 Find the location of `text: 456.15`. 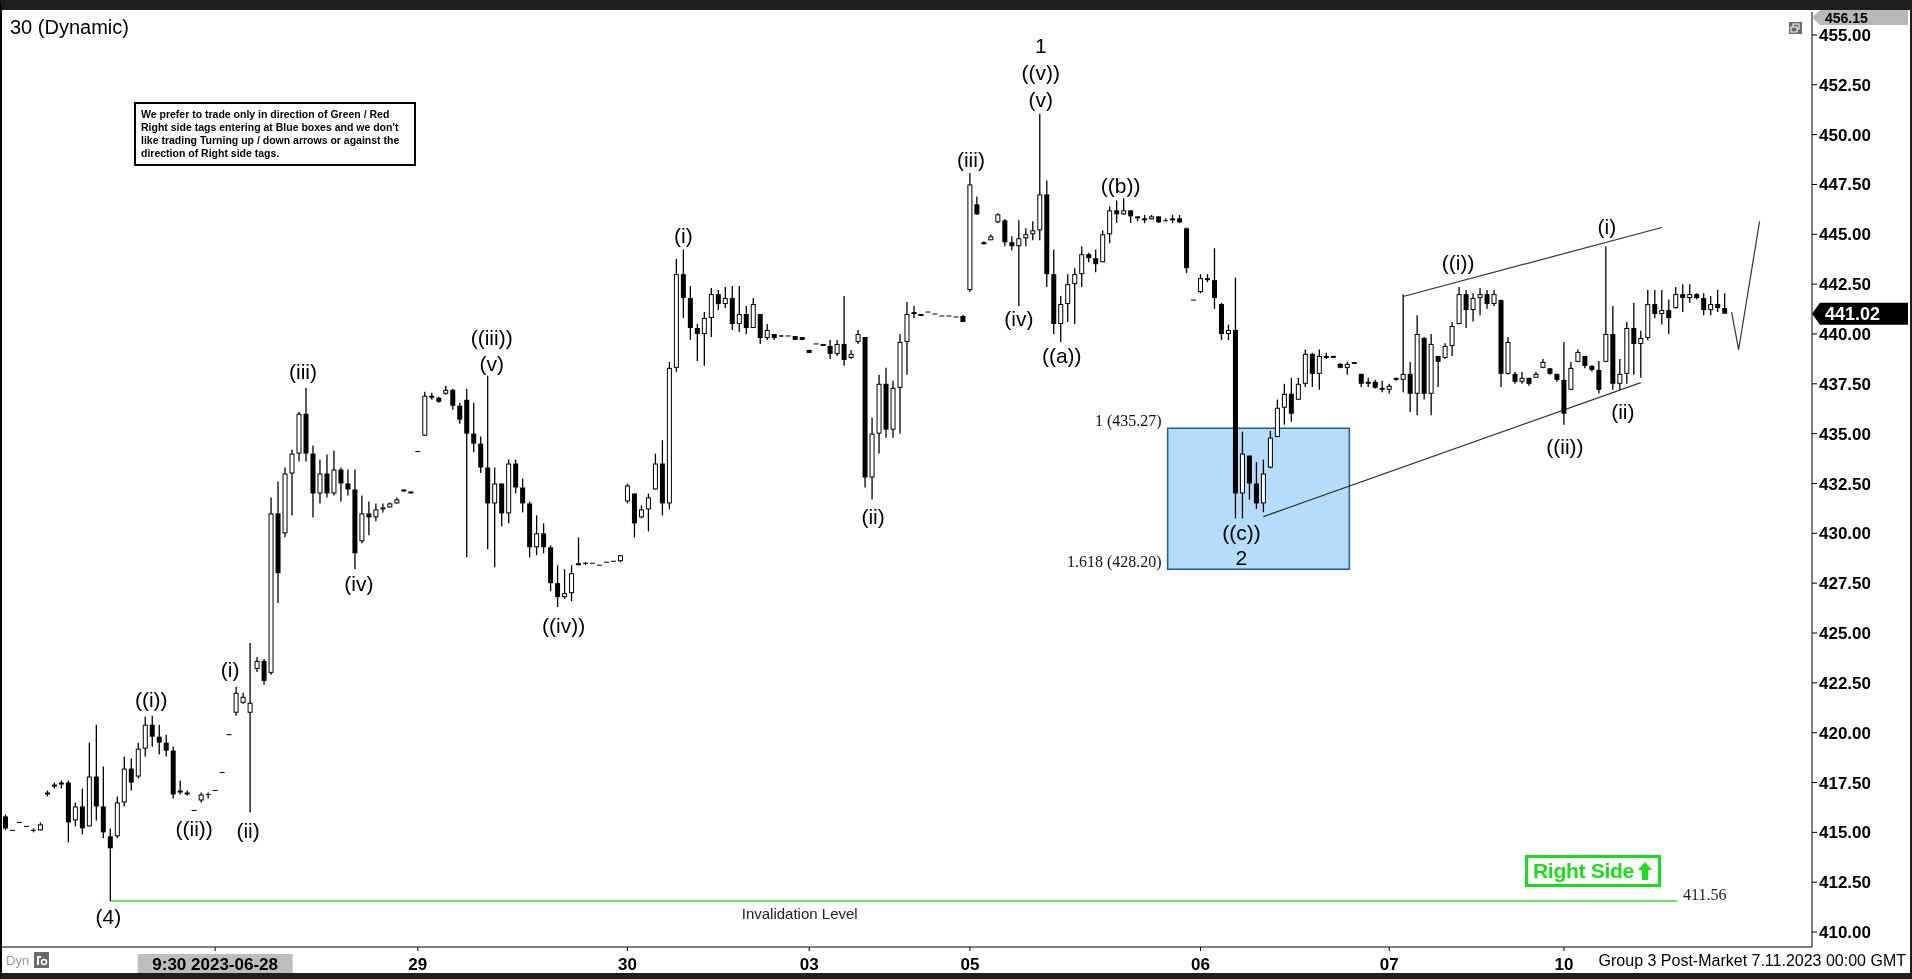

text: 456.15 is located at coordinates (1847, 17).